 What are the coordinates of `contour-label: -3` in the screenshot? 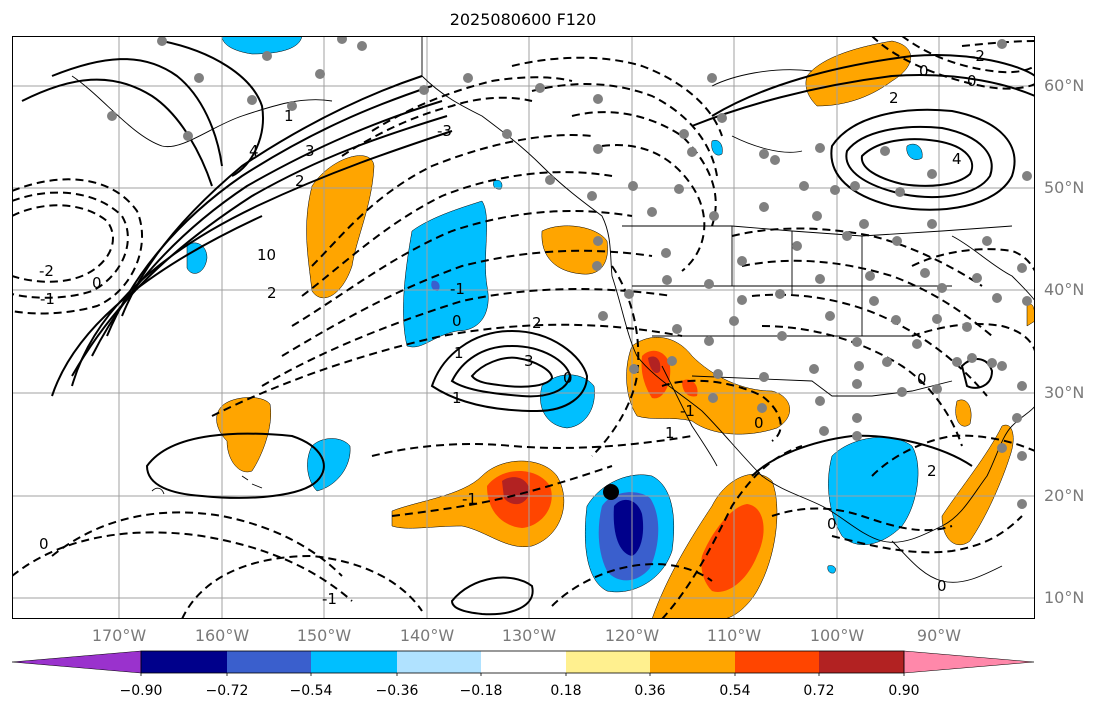 It's located at (444, 131).